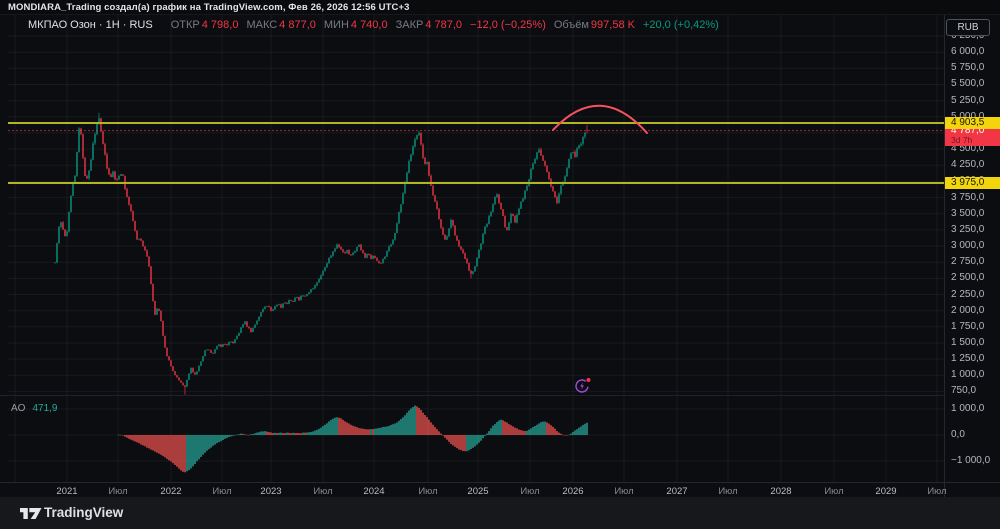 Image resolution: width=1000 pixels, height=529 pixels. Describe the element at coordinates (18, 408) in the screenshot. I see `ao-label: AO` at that location.